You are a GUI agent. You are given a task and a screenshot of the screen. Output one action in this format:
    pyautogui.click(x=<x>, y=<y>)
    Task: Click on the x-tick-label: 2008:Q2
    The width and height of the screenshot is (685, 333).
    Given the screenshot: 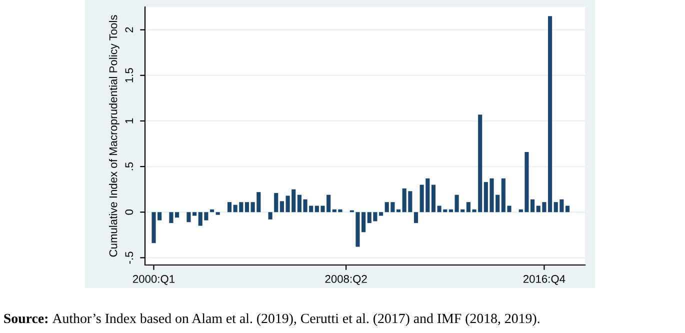 What is the action you would take?
    pyautogui.click(x=346, y=280)
    